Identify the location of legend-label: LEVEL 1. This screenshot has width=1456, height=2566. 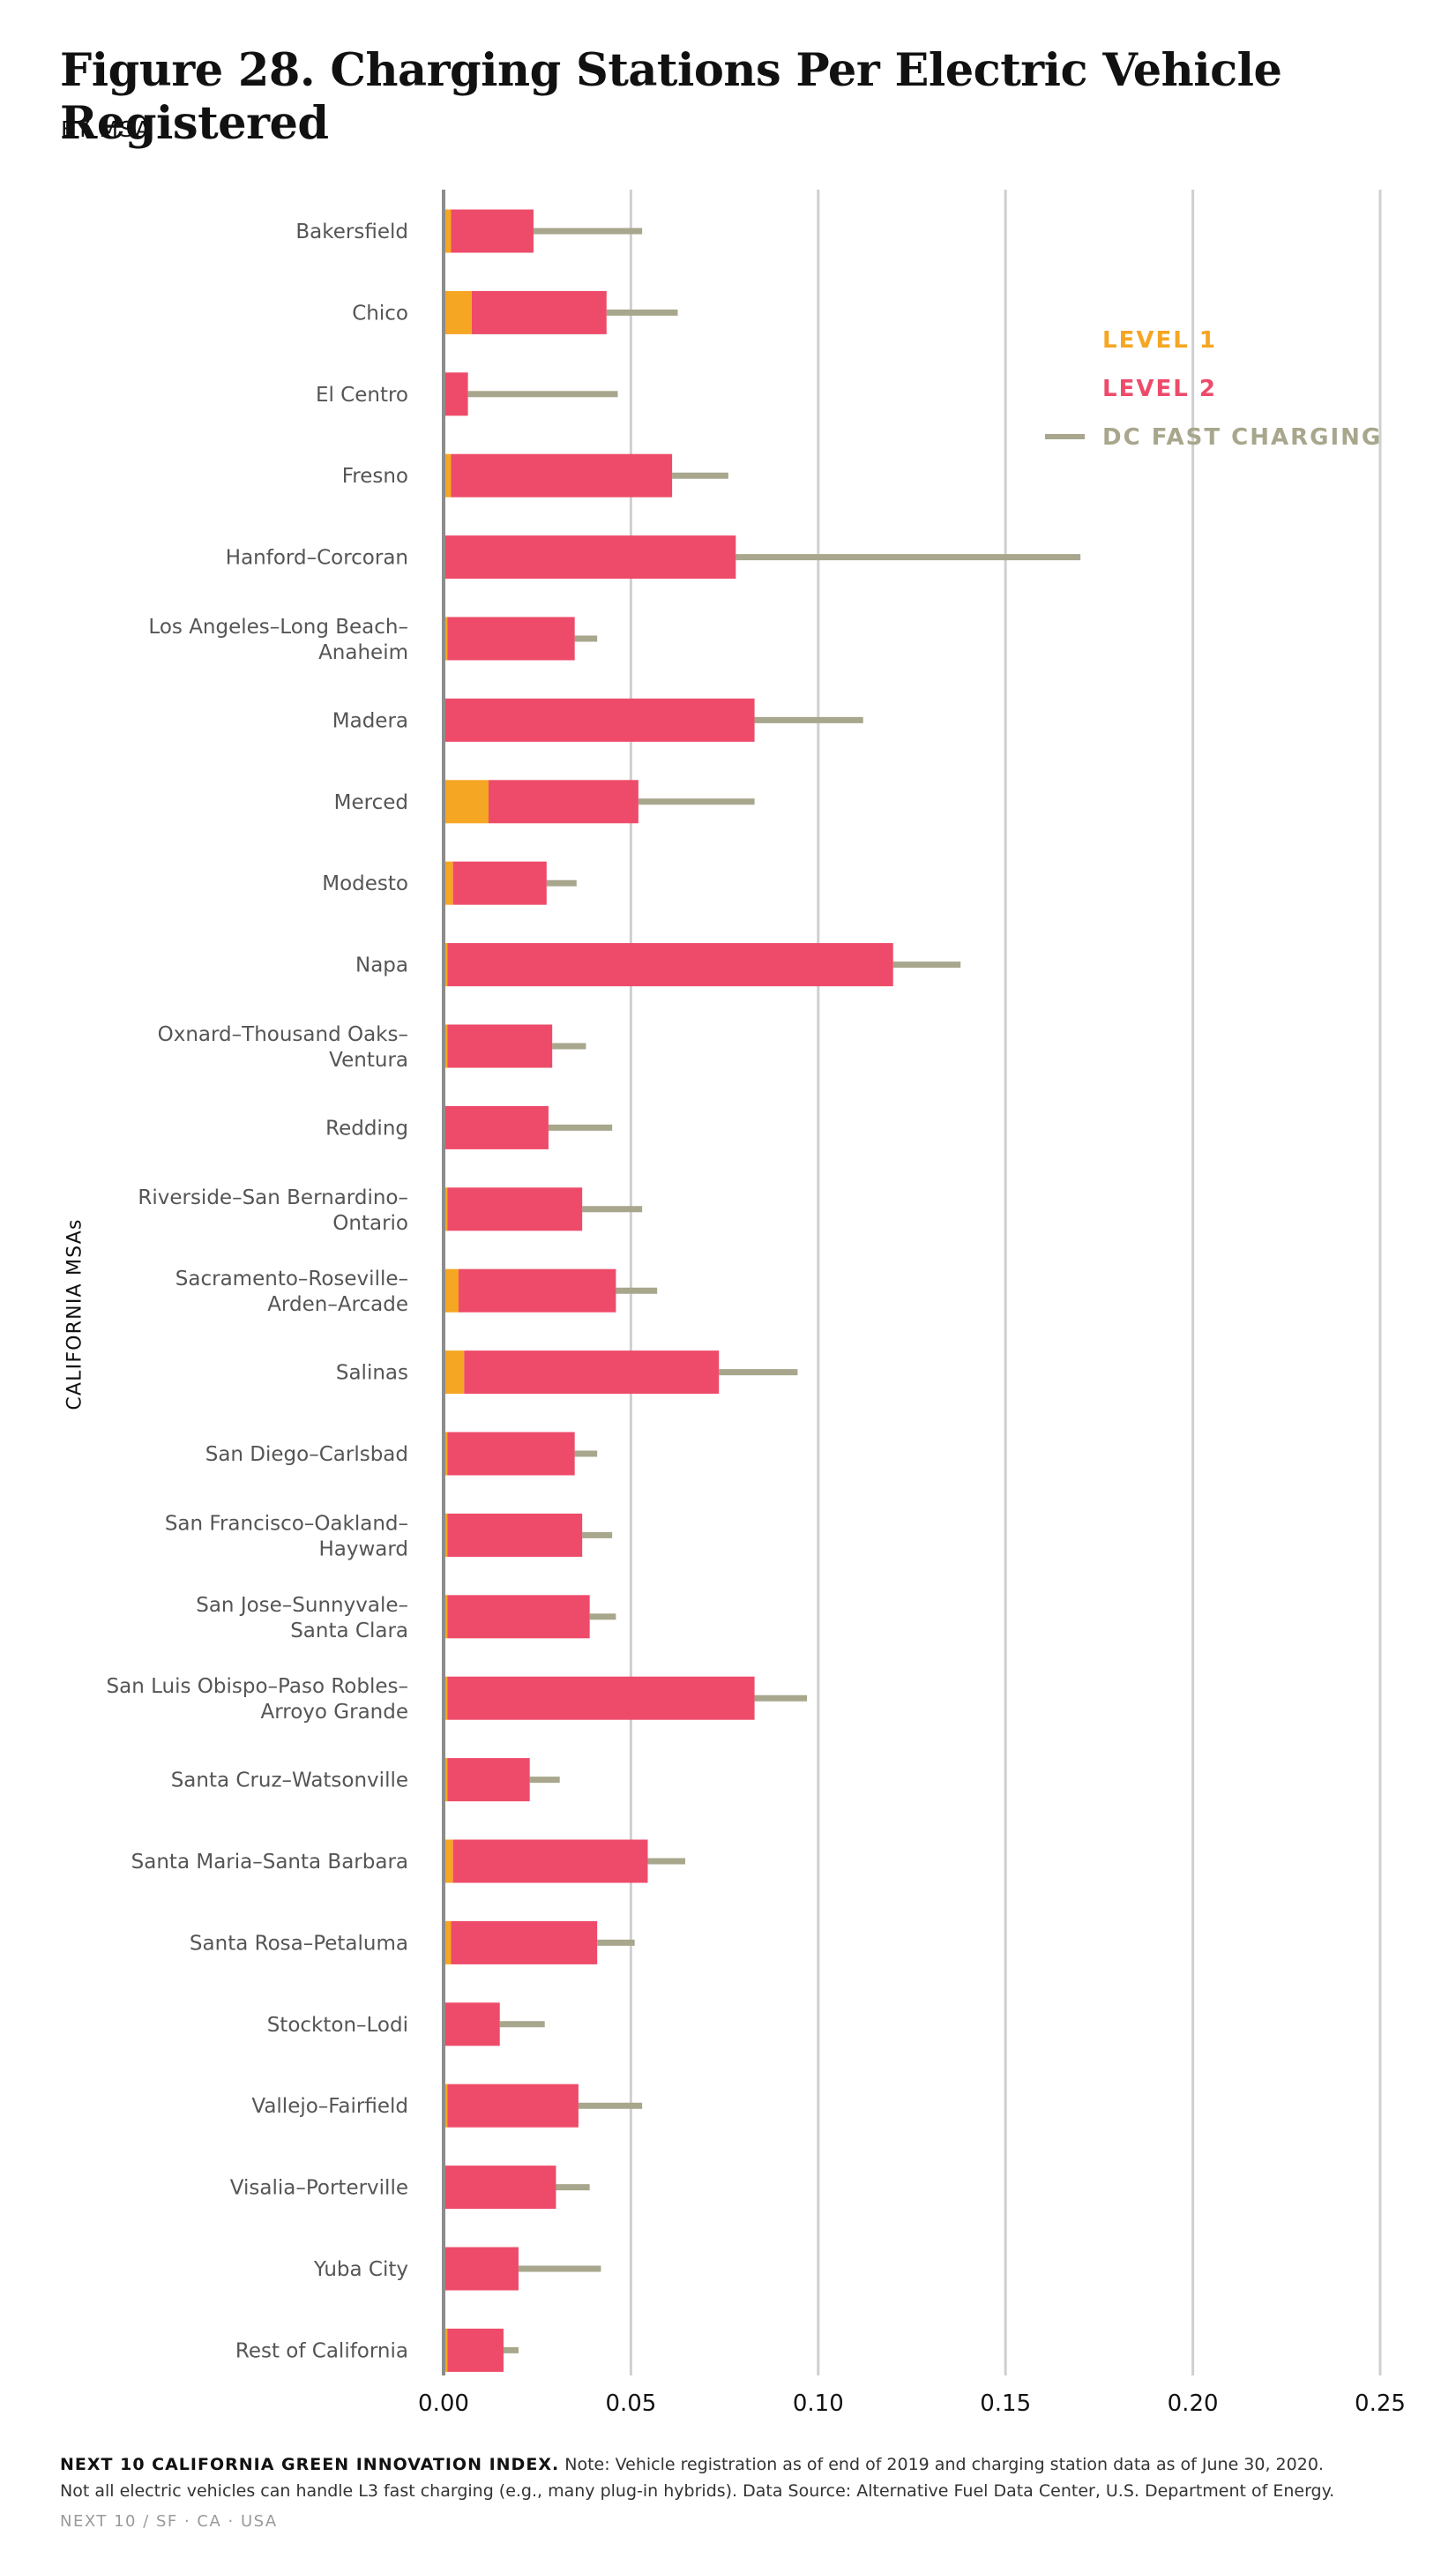
(1159, 340).